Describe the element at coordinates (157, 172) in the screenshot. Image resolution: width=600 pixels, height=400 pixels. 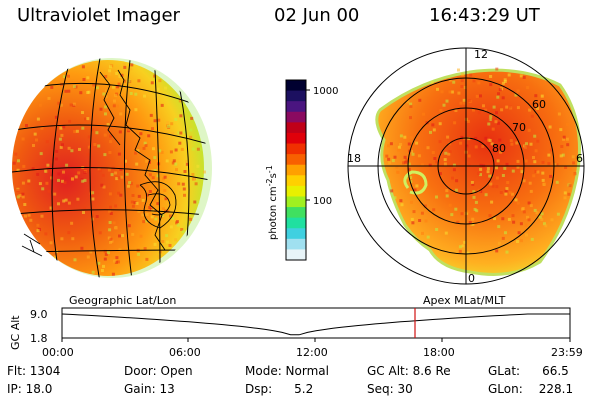
I see `lon-line` at that location.